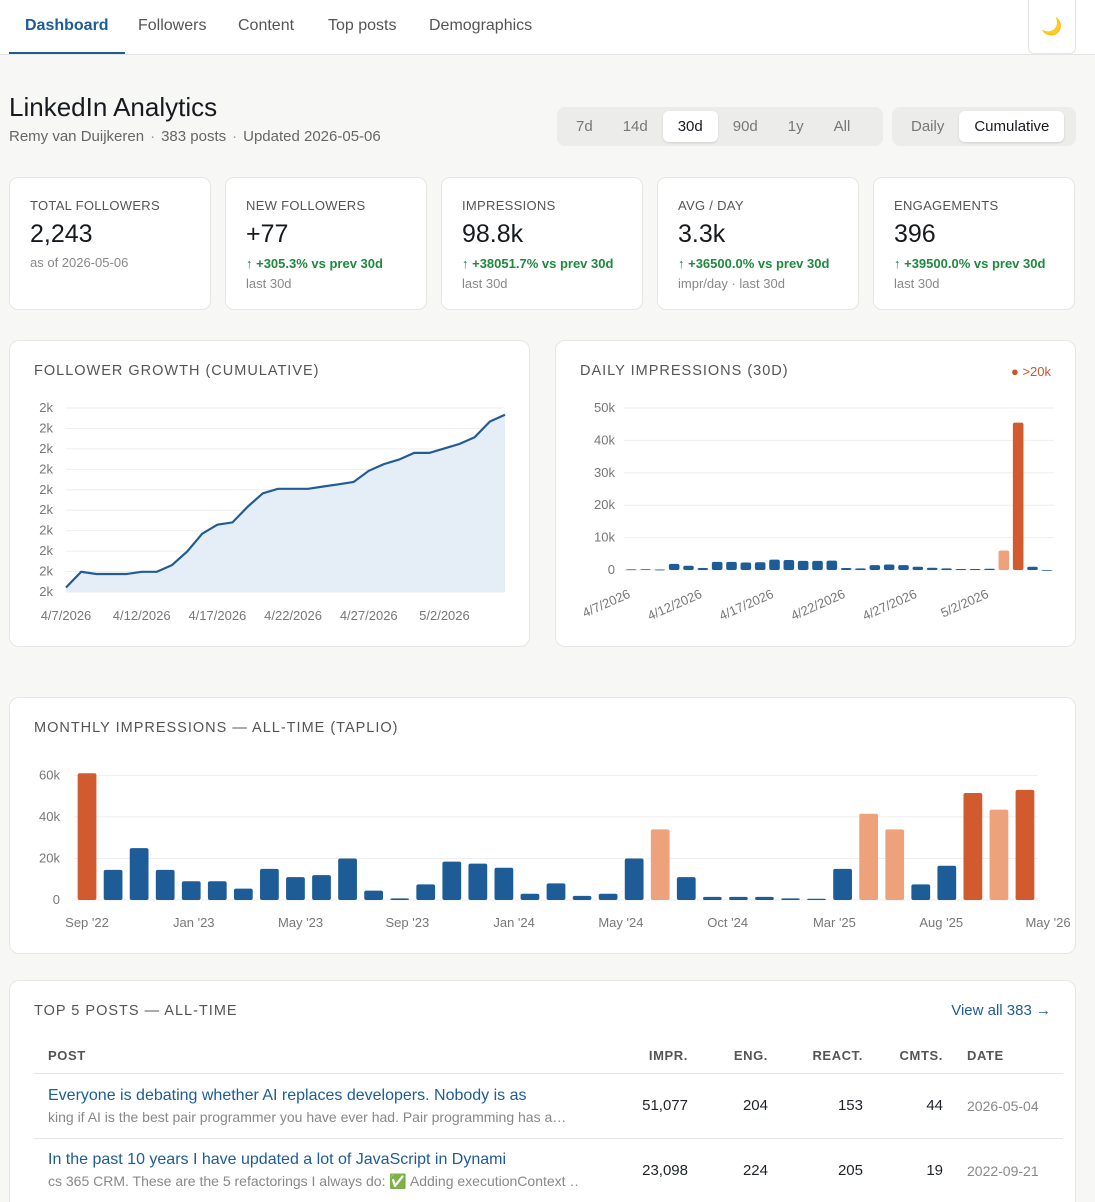  I want to click on col-react: REACT., so click(827, 1056).